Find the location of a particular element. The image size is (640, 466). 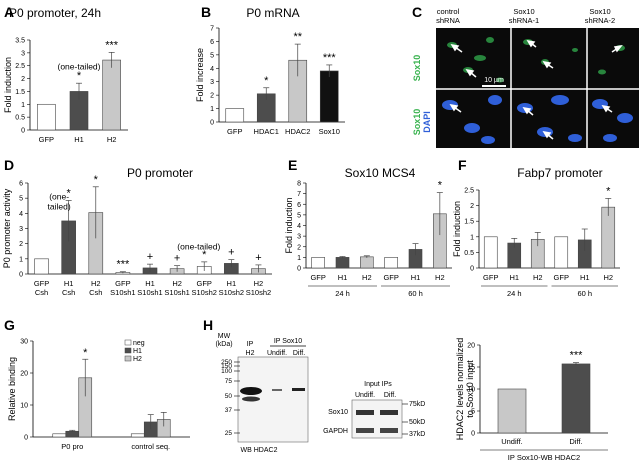

row-label-dapi: DAPI is located at coordinates (427, 122).